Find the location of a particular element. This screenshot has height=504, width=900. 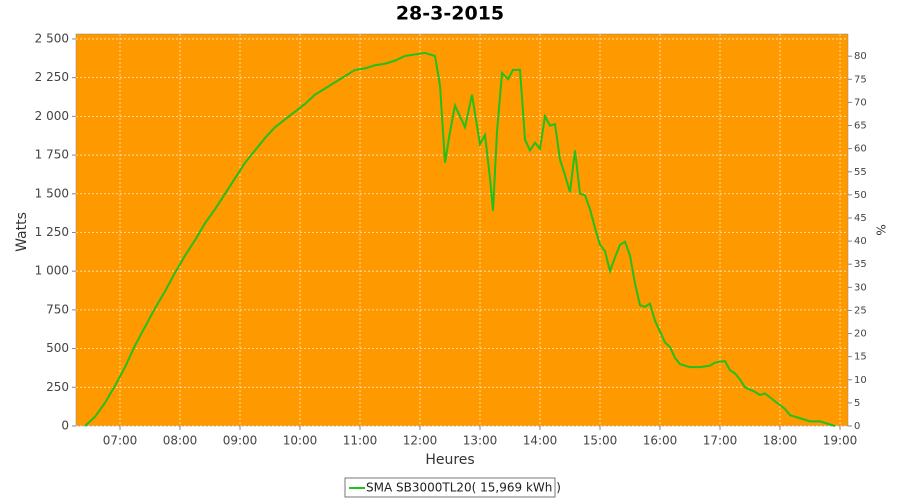

y-tick-label: 500 is located at coordinates (57, 348).